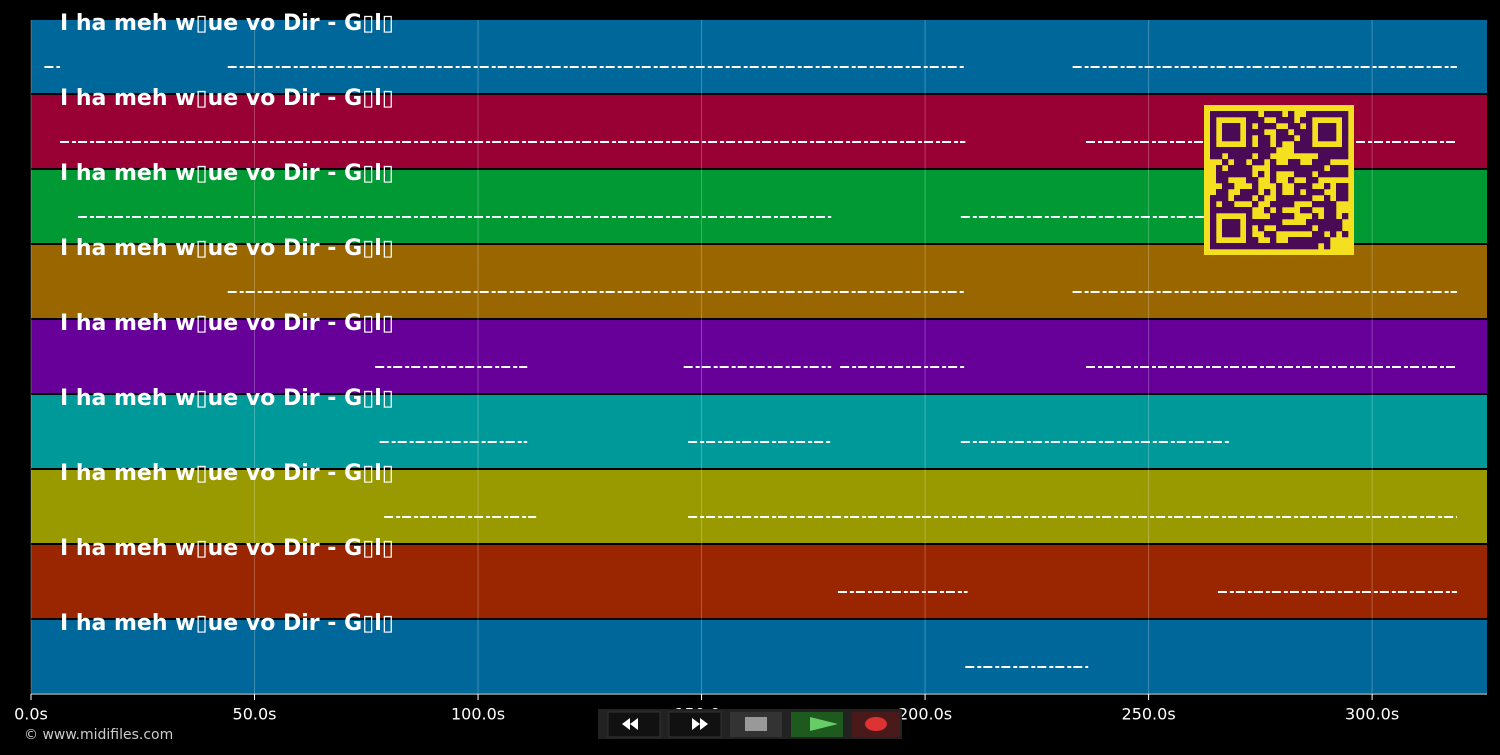 The image size is (1500, 755). Describe the element at coordinates (634, 724) in the screenshot. I see `rewind-button` at that location.